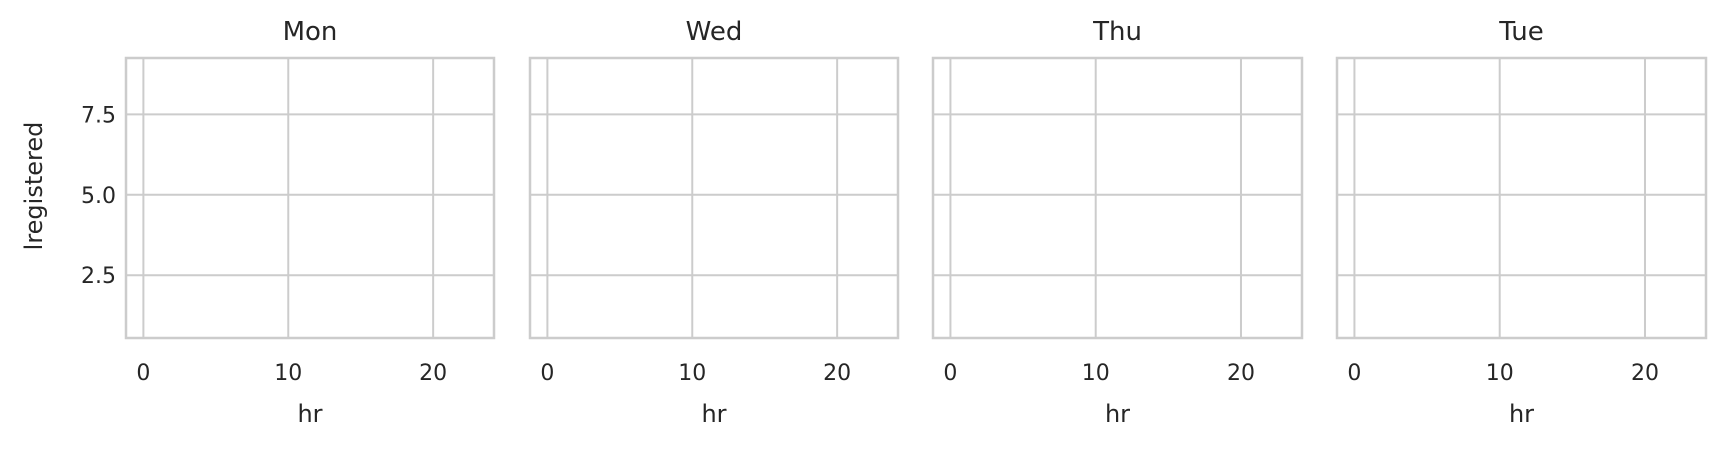 This screenshot has width=1721, height=449. What do you see at coordinates (950, 373) in the screenshot?
I see `x-tick-label-thu-0: 0` at bounding box center [950, 373].